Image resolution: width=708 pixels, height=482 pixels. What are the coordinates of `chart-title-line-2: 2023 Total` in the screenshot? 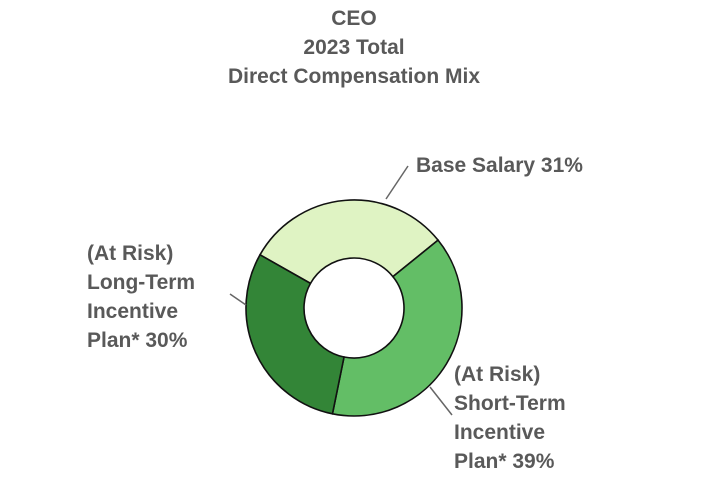 It's located at (354, 47).